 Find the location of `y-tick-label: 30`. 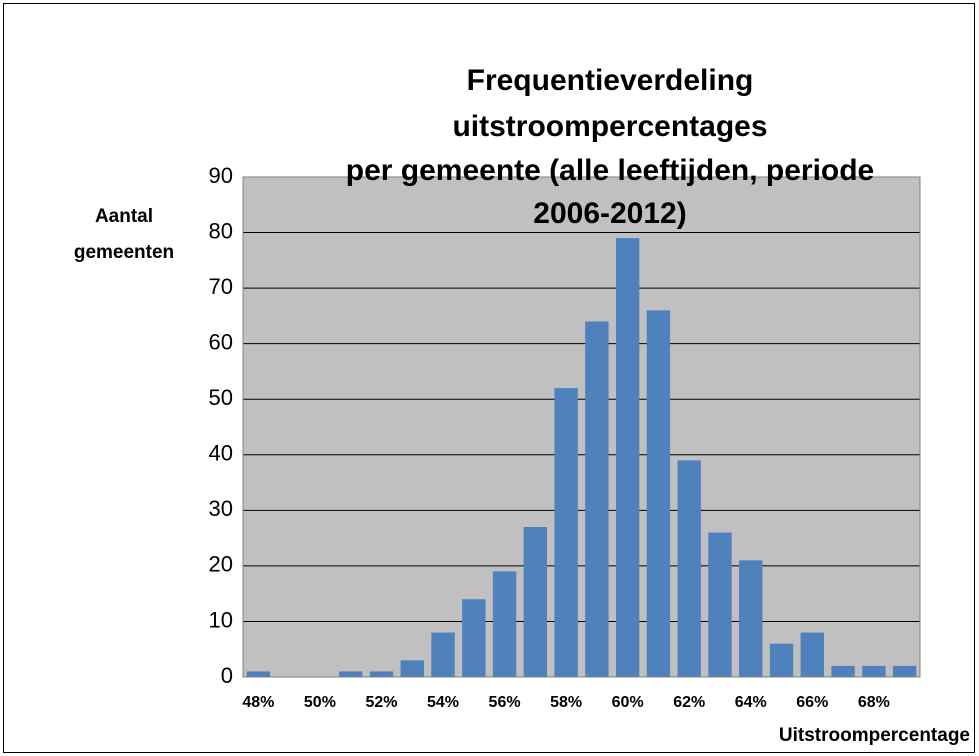

y-tick-label: 30 is located at coordinates (221, 508).